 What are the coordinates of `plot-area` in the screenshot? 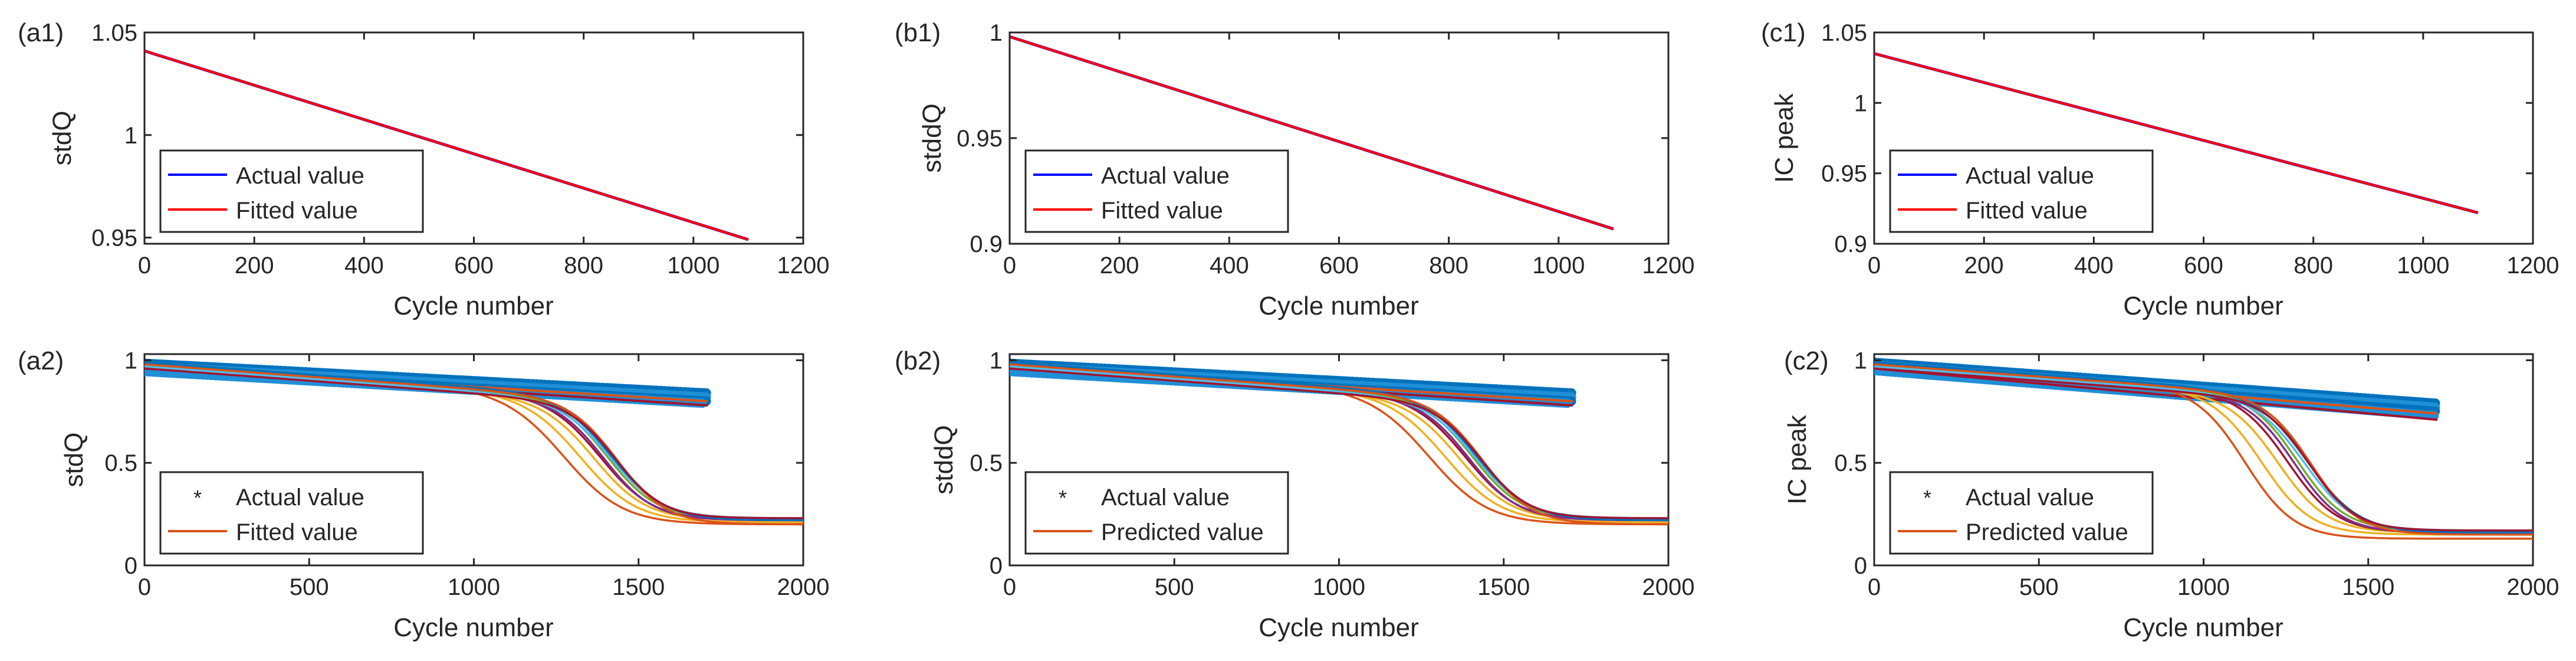 It's located at (2203, 138).